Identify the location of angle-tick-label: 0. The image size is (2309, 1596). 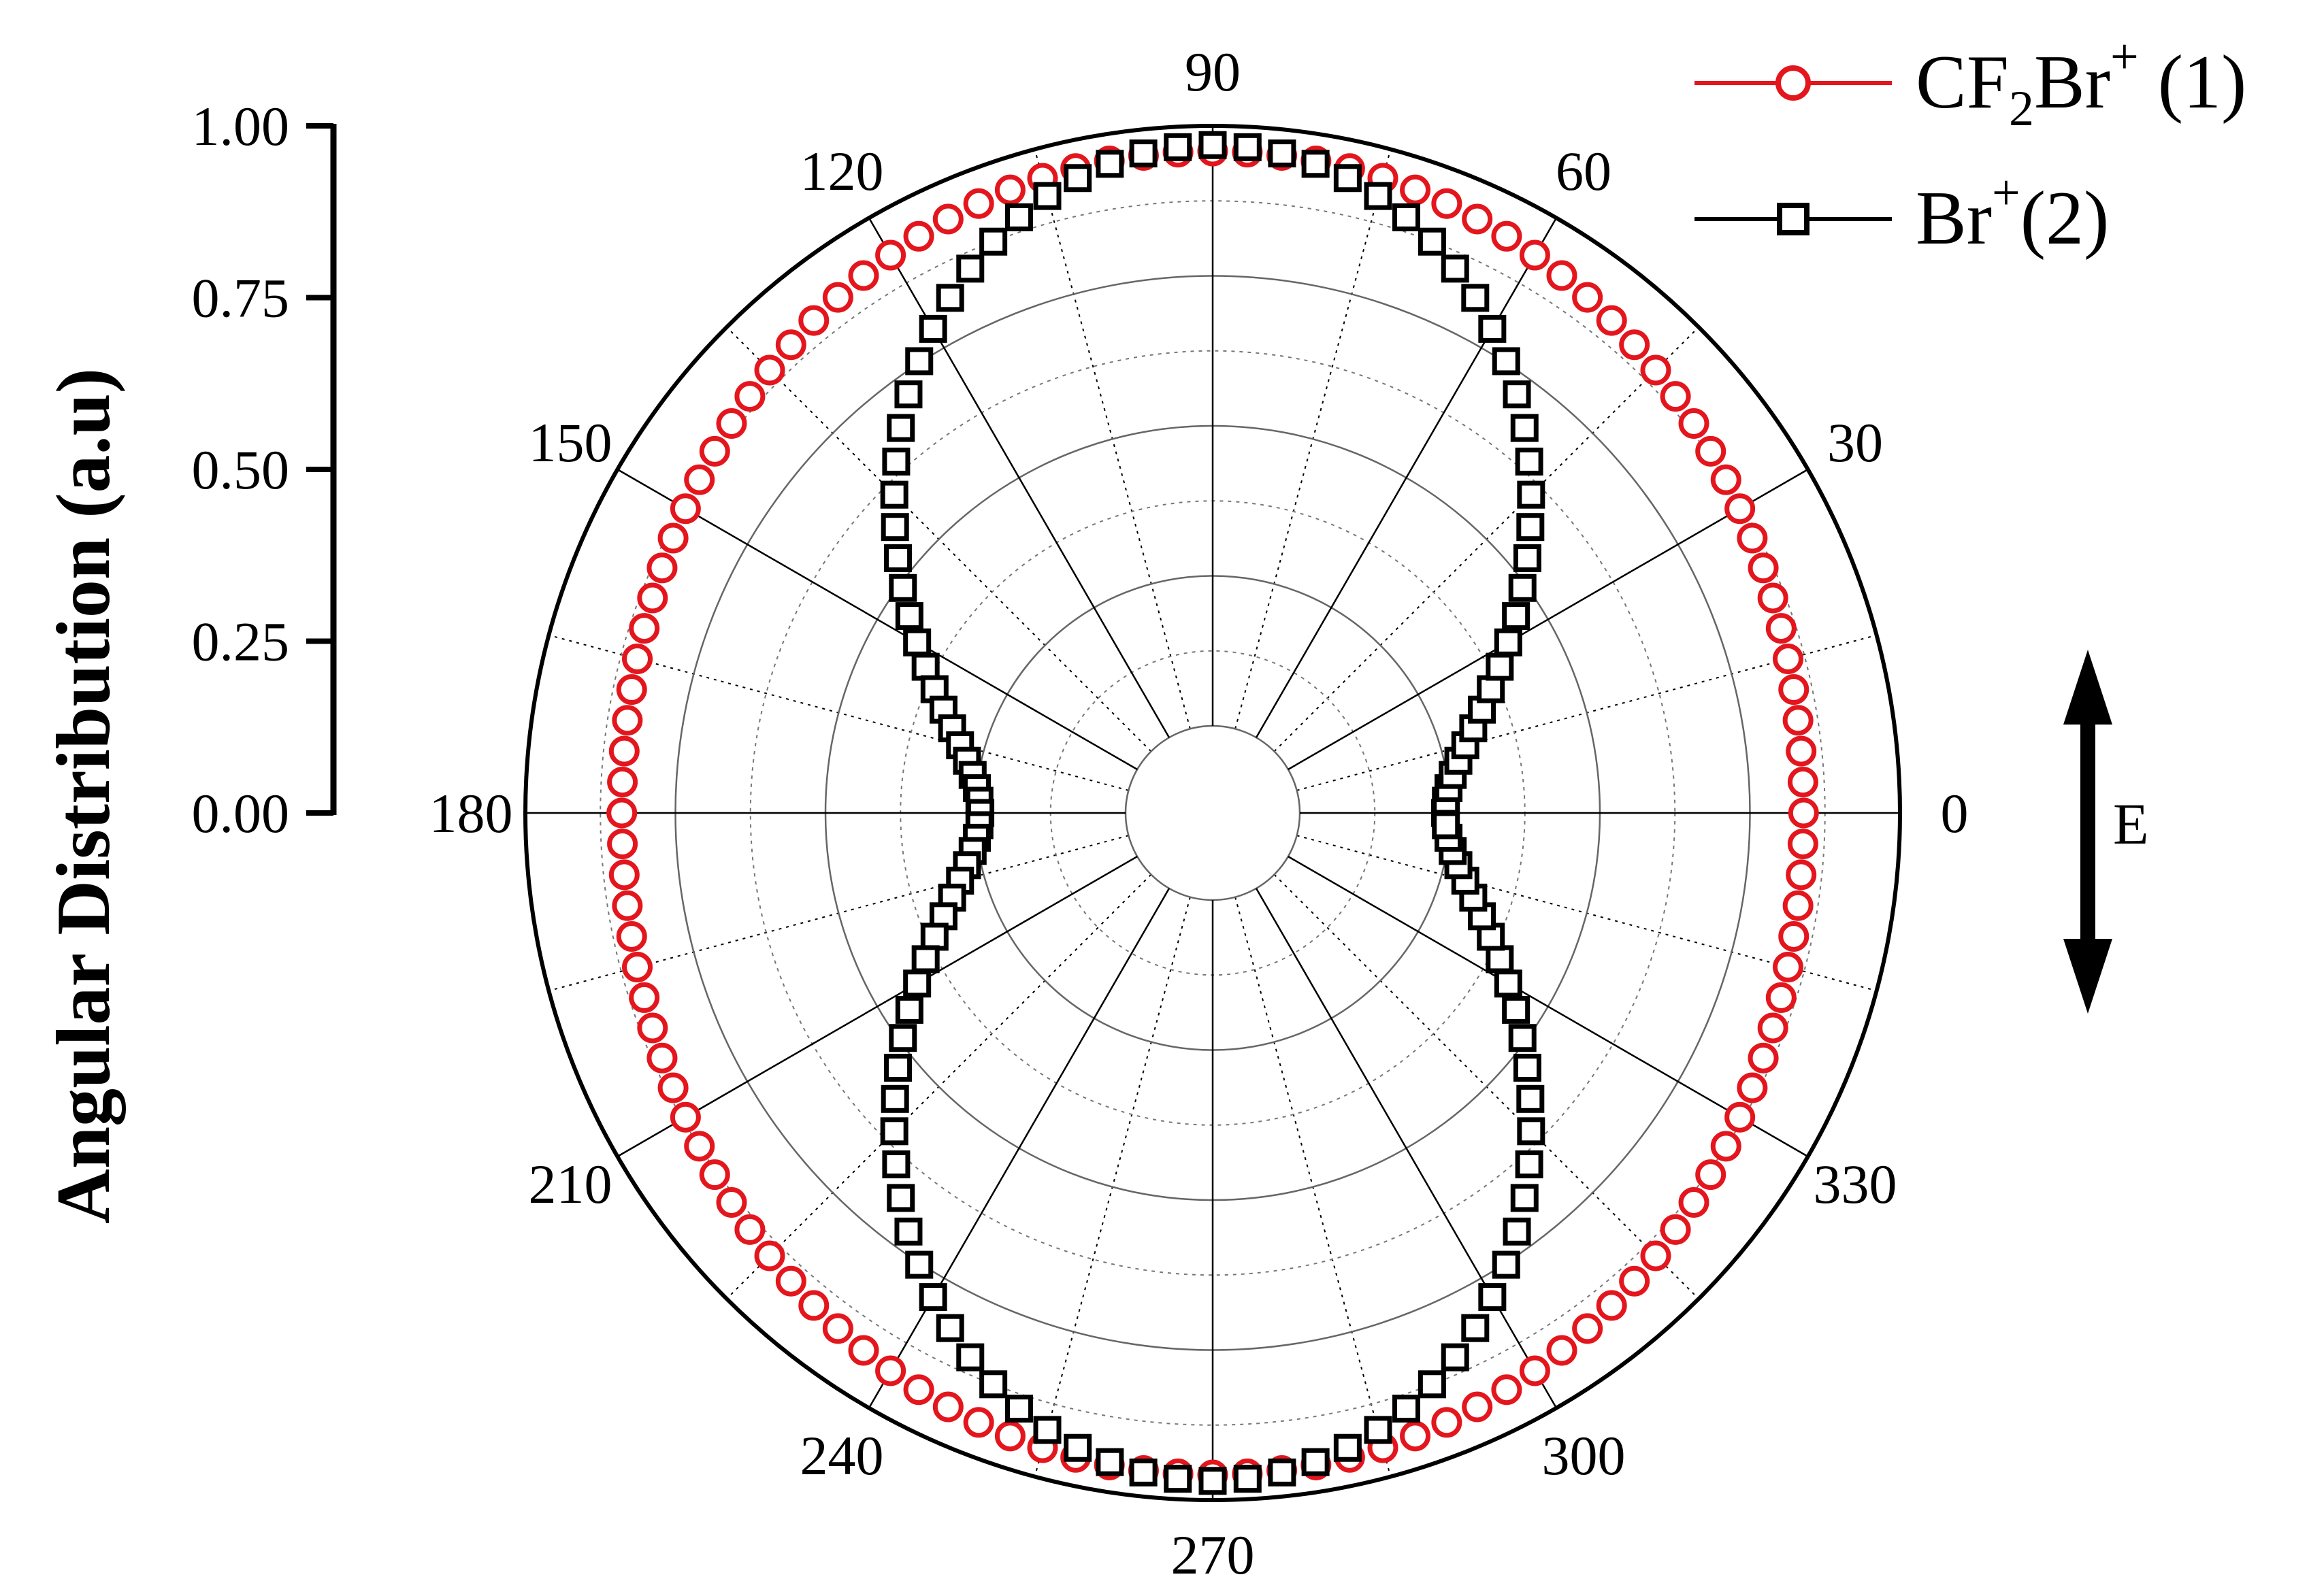
(1955, 813).